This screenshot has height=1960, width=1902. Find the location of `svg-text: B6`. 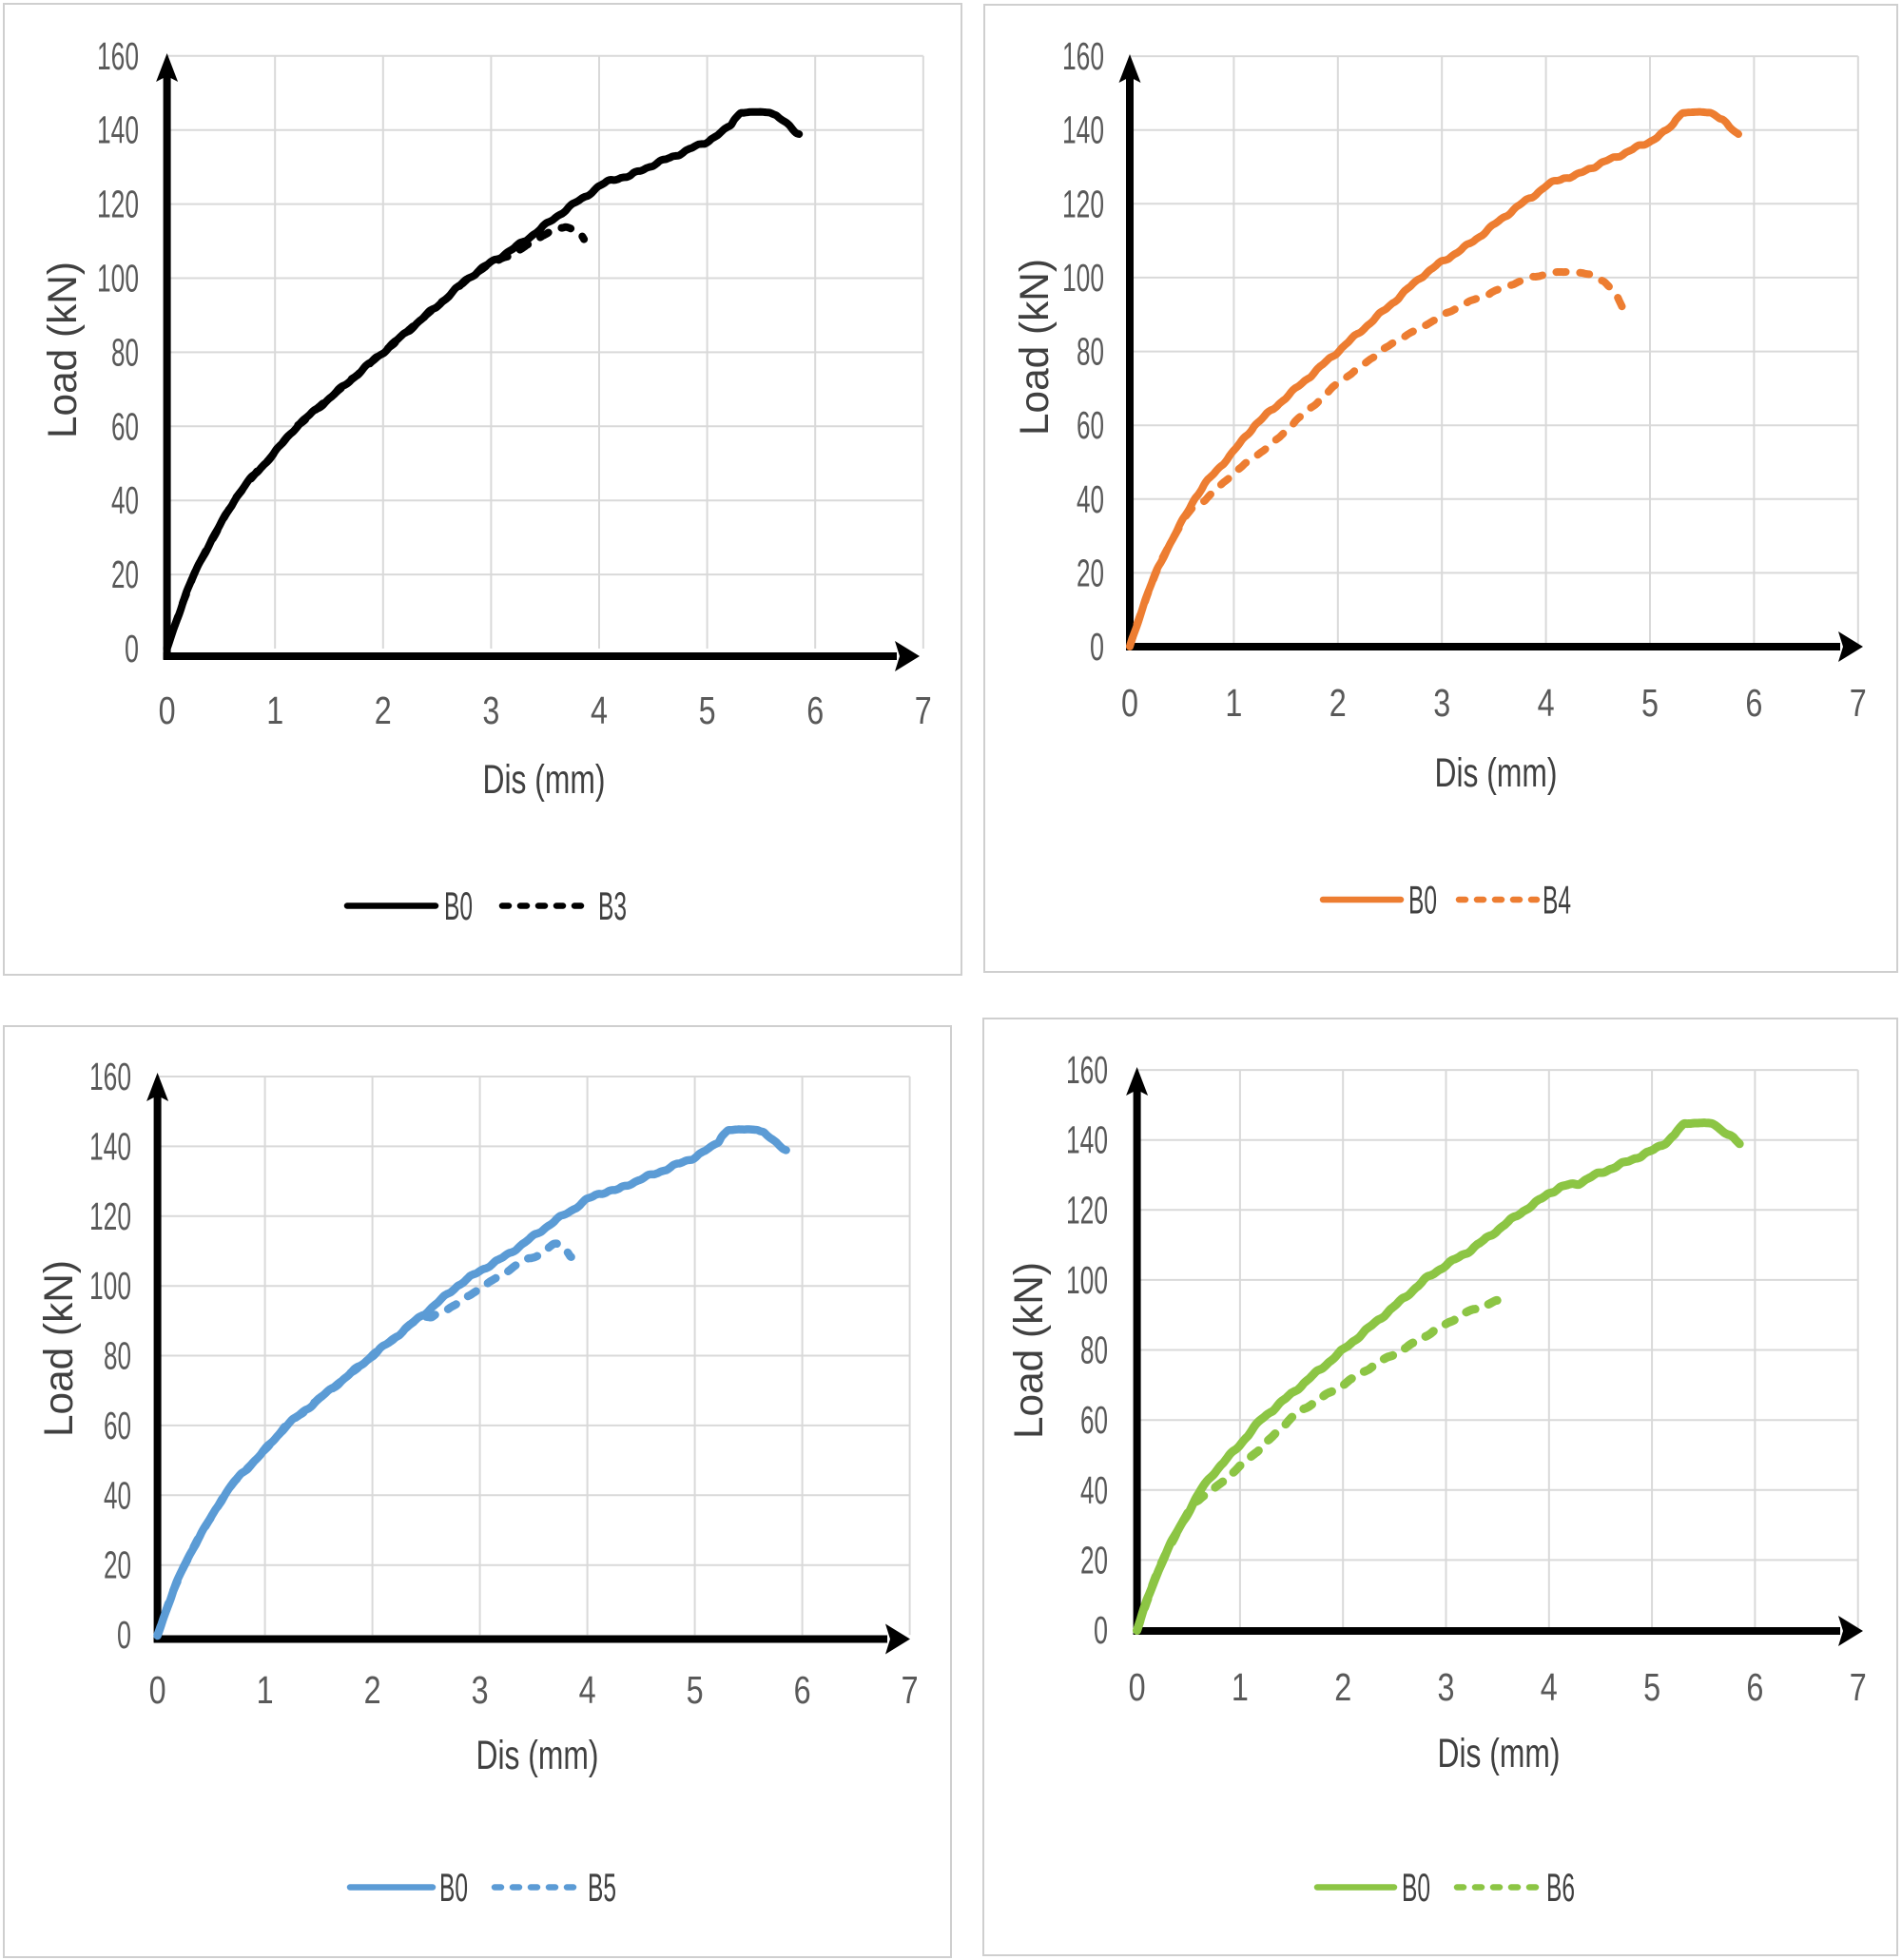

svg-text: B6 is located at coordinates (1560, 1887).